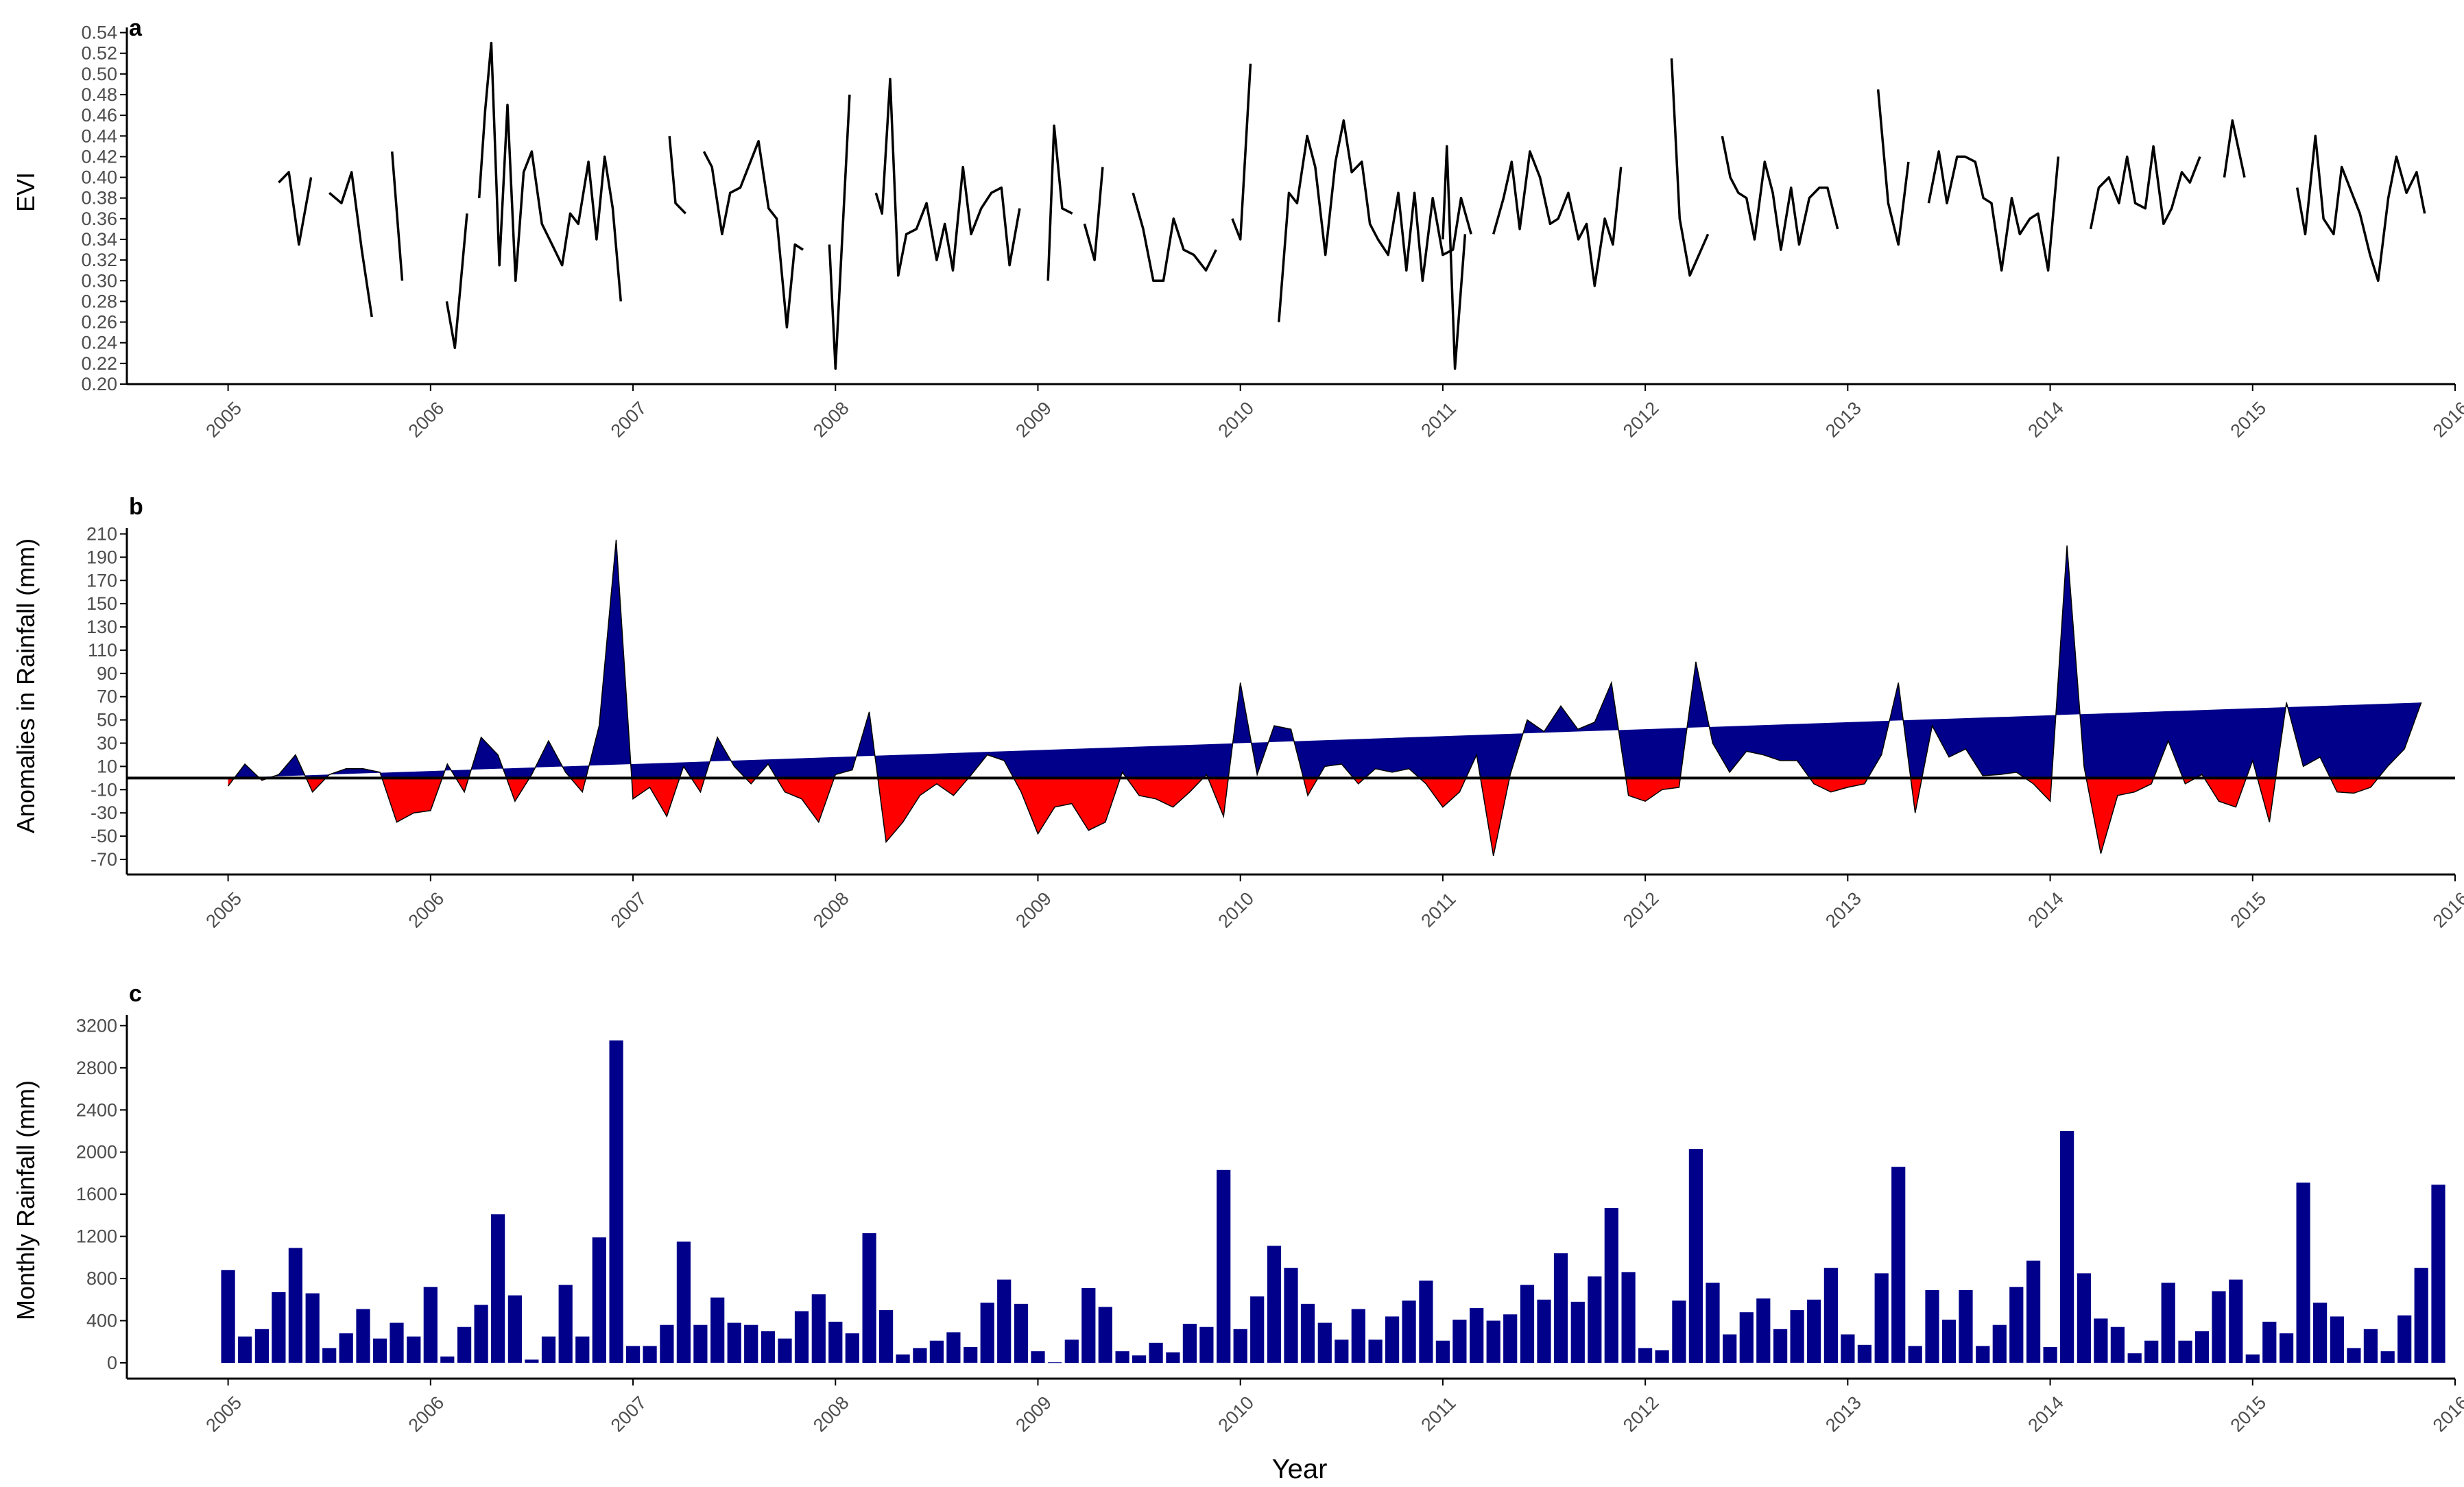  I want to click on y-tick-label: -10, so click(104, 789).